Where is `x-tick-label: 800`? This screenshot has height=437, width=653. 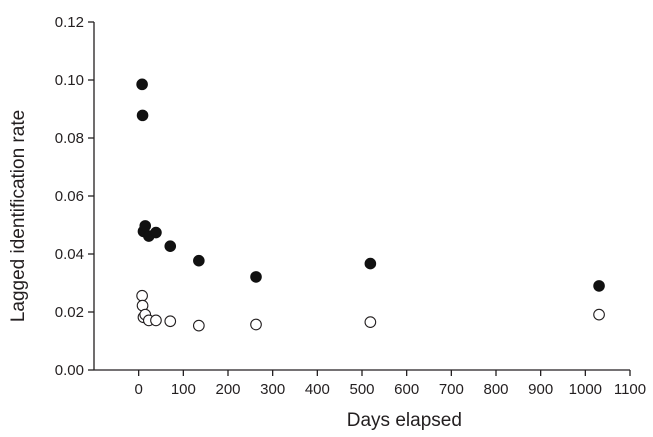 x-tick-label: 800 is located at coordinates (495, 389).